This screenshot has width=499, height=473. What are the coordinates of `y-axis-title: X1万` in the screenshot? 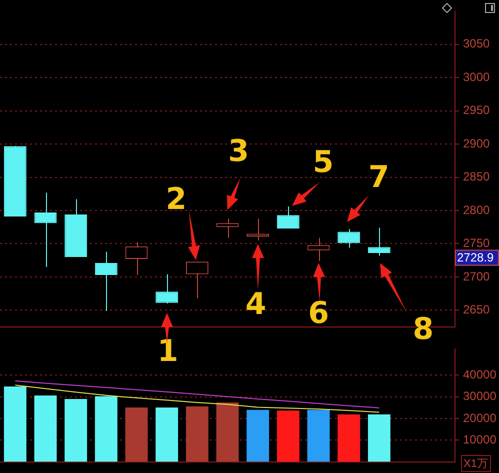 It's located at (475, 463).